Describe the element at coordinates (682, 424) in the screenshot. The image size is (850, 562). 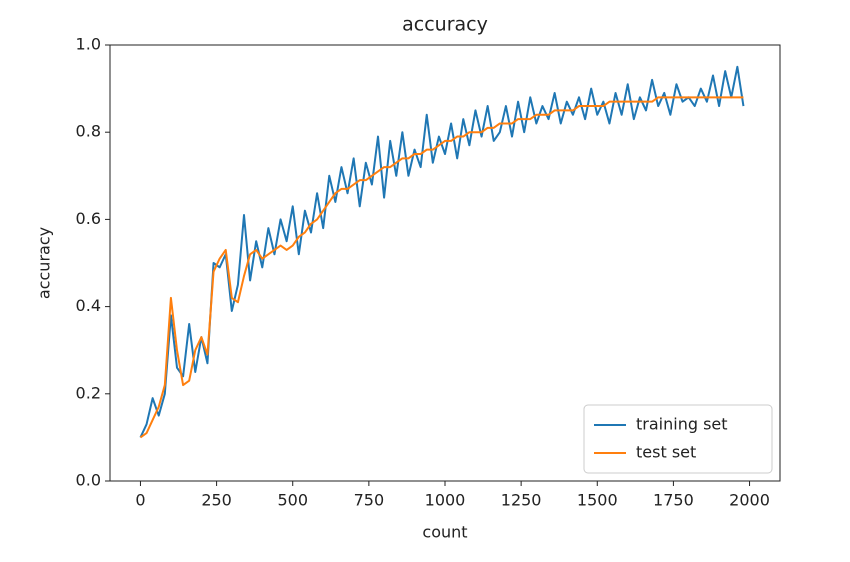
I see `legend-label: training set` at that location.